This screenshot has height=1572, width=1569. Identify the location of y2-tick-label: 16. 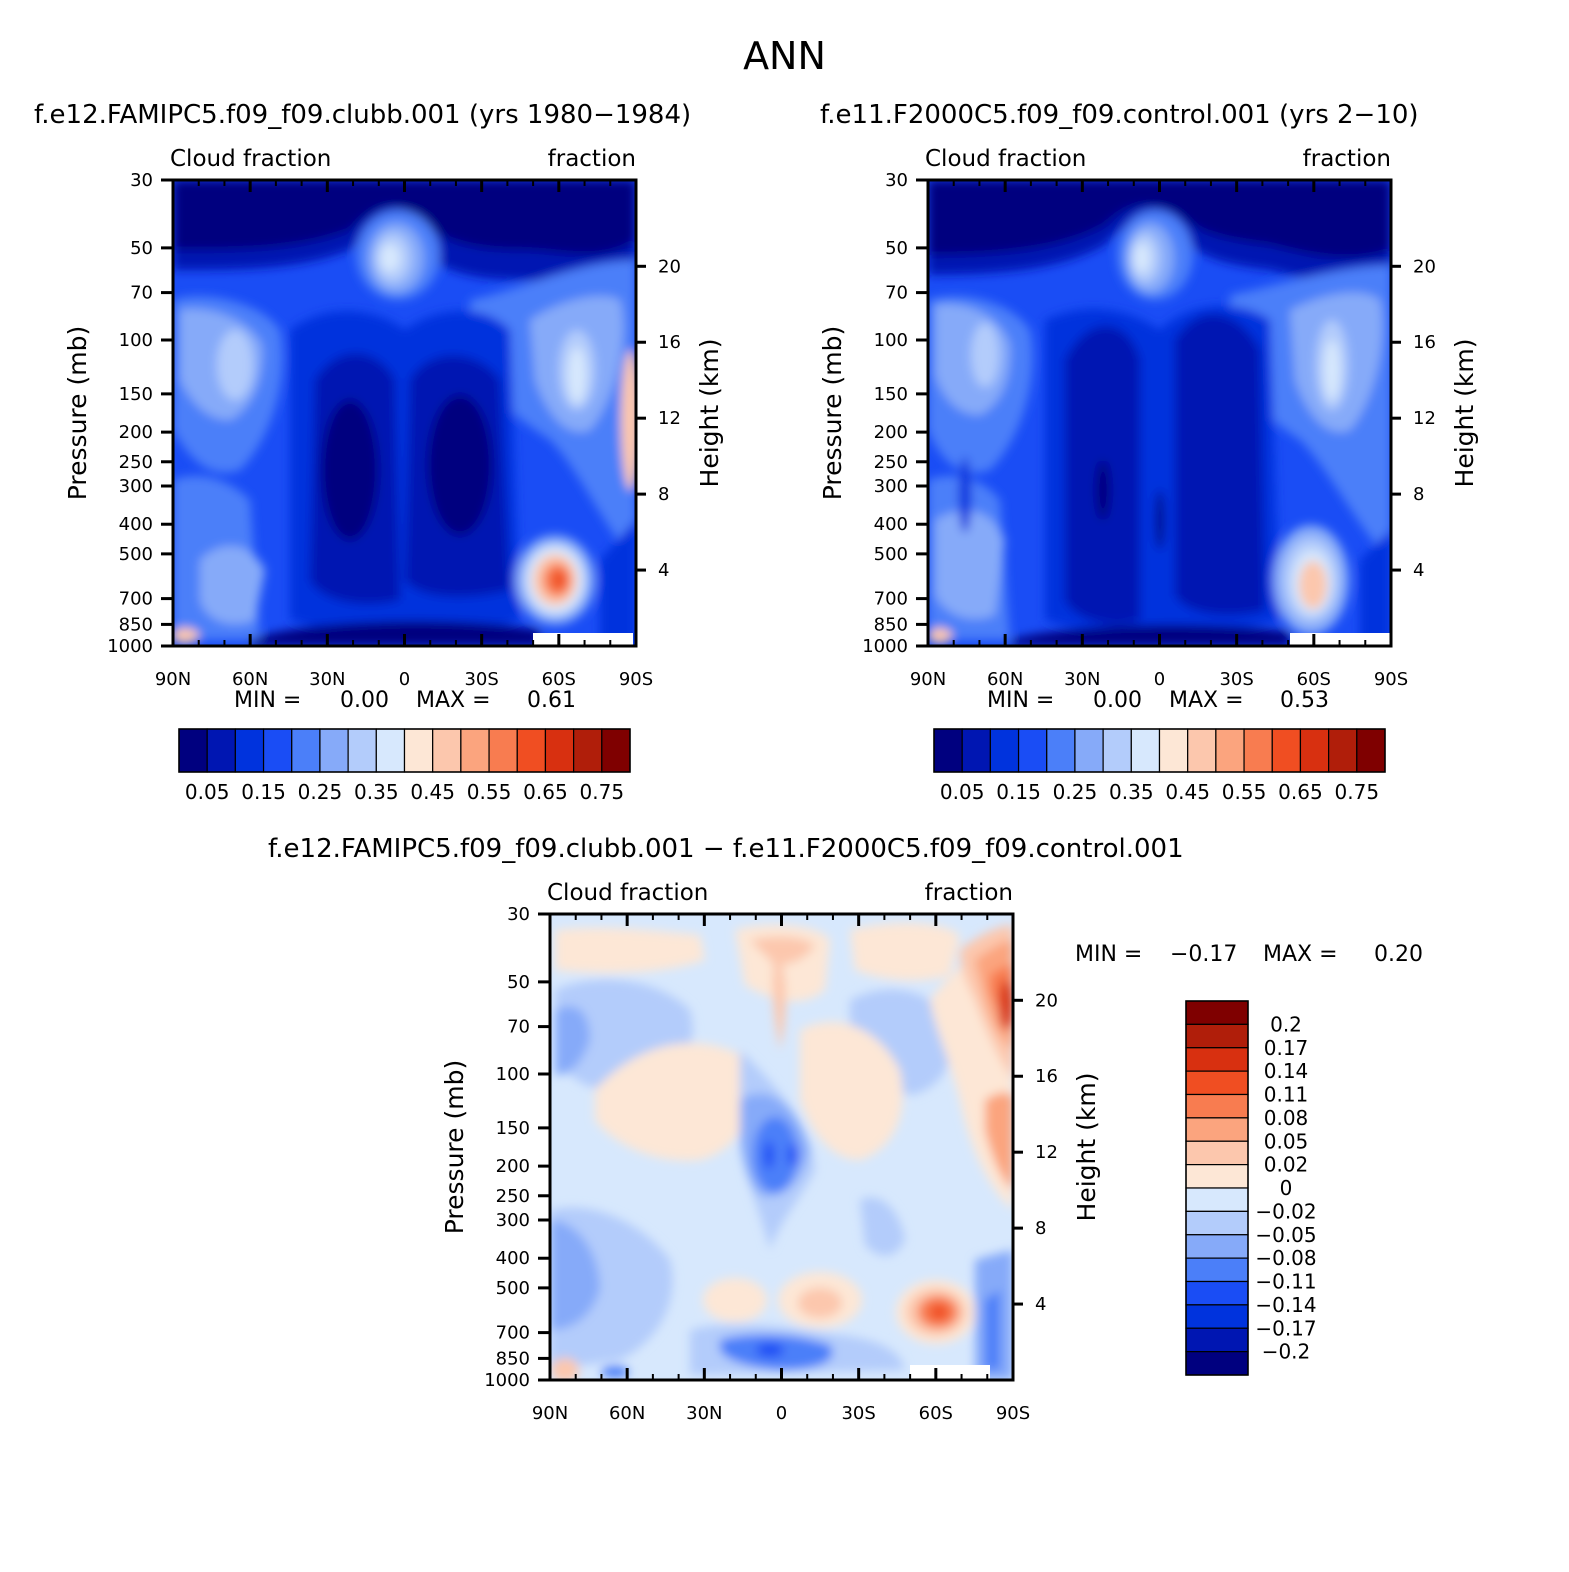
(669, 342).